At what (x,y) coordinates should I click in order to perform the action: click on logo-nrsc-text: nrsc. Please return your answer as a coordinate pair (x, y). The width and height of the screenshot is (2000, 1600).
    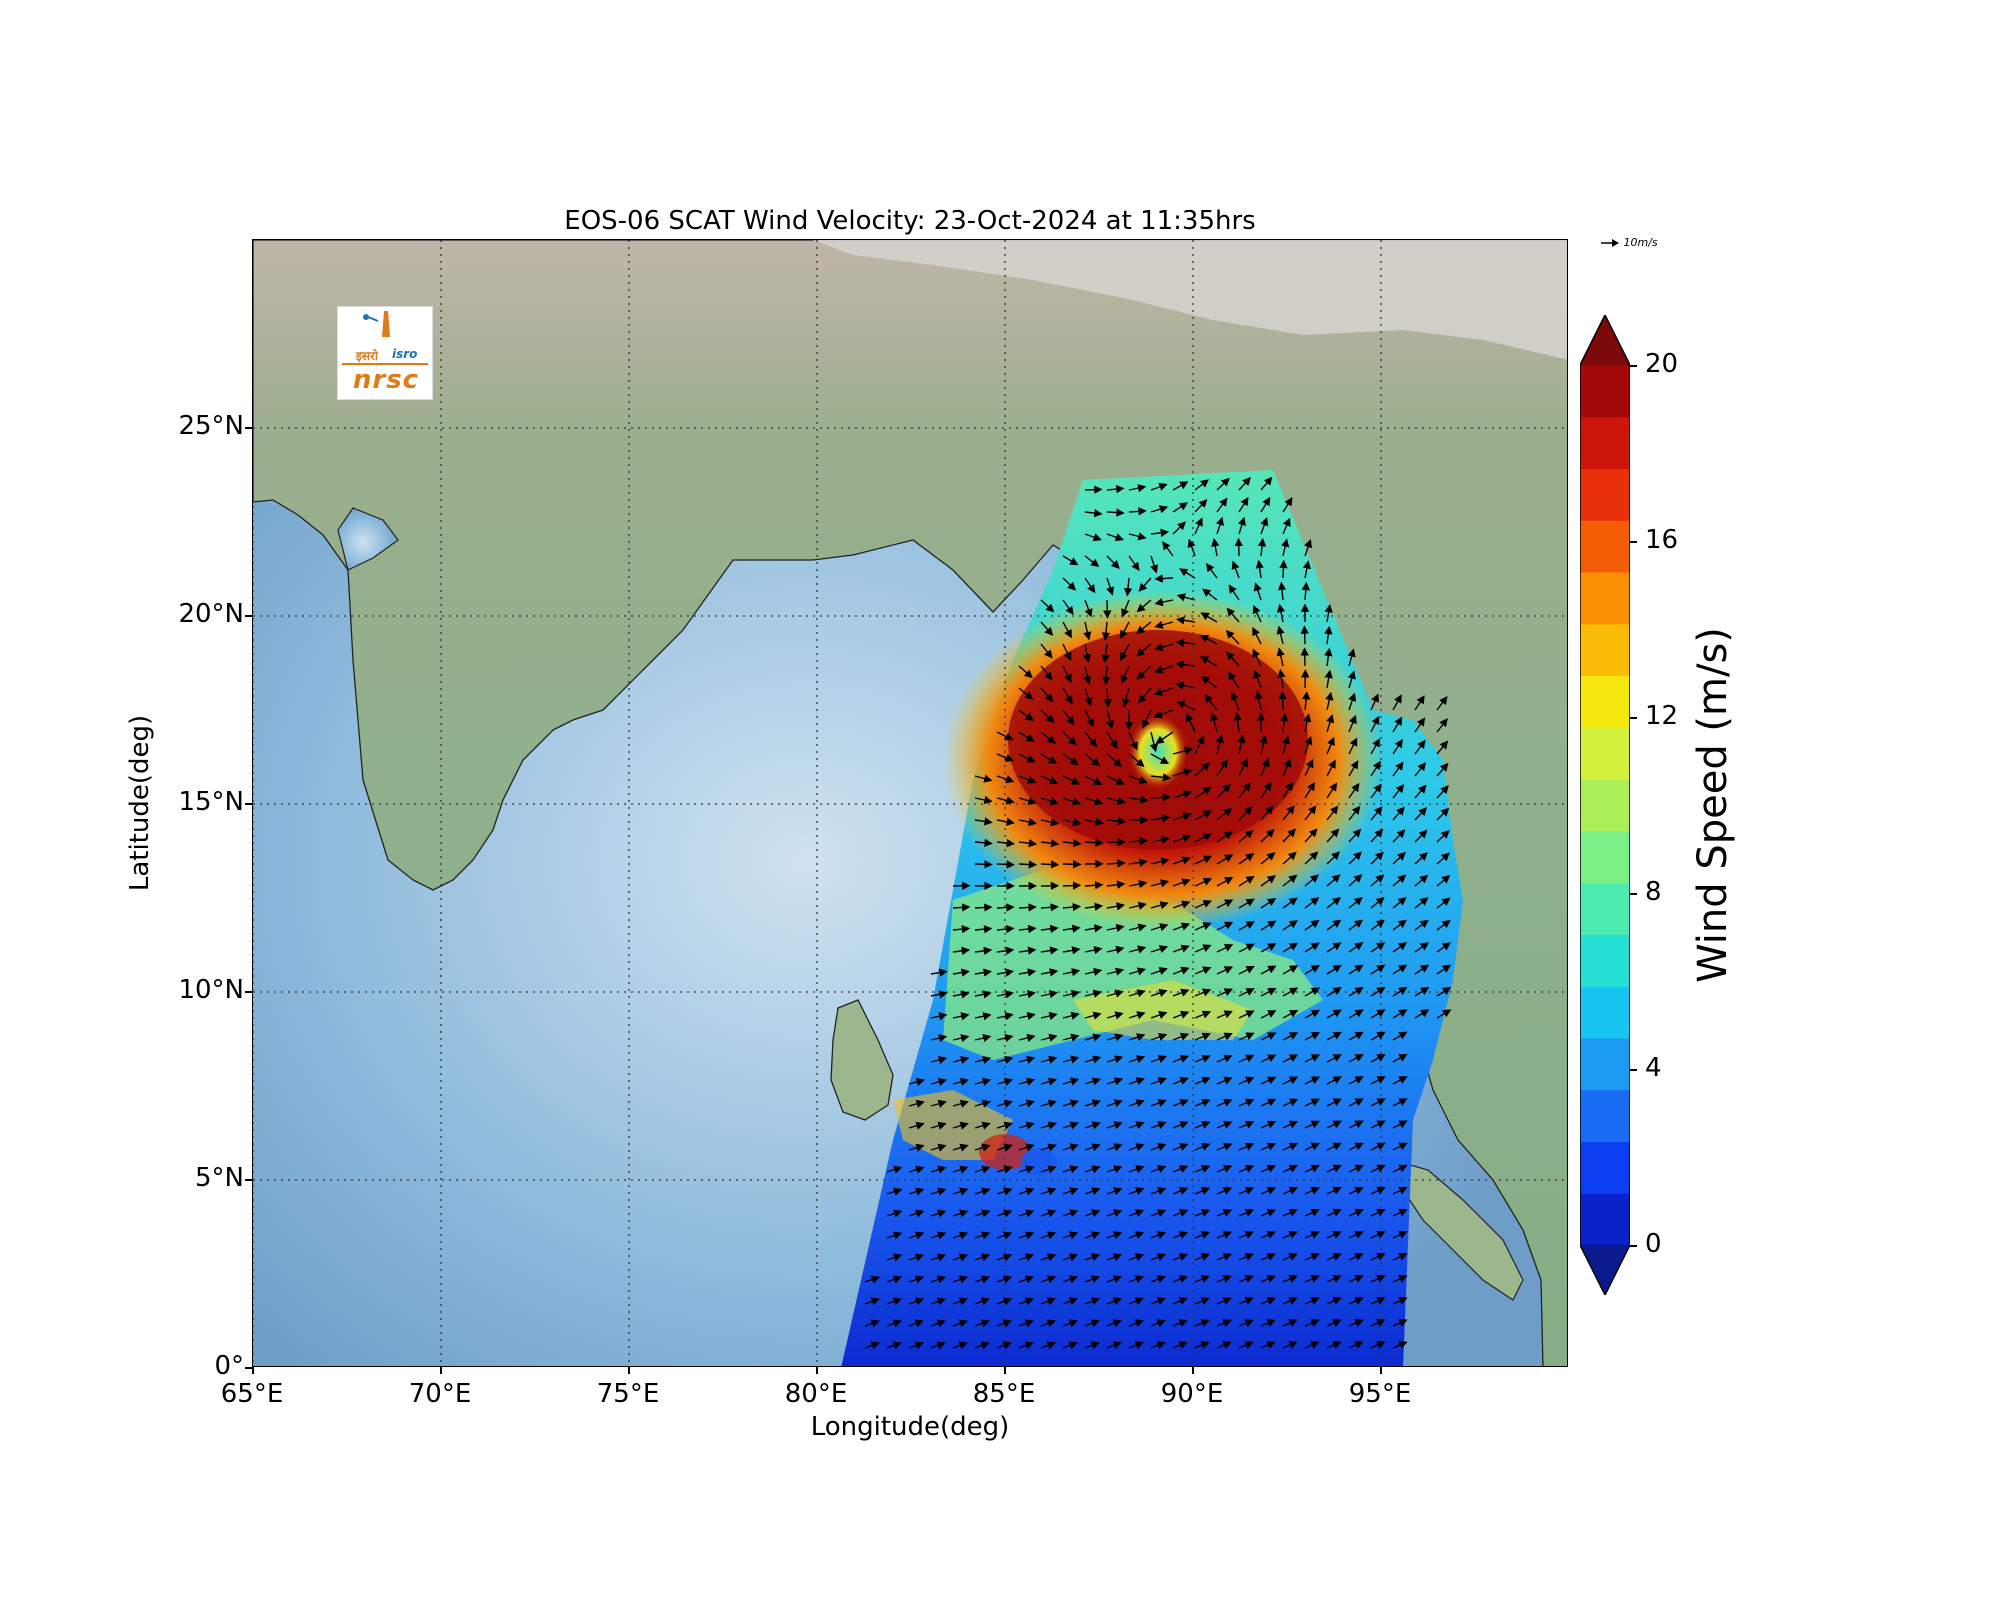
    Looking at the image, I should click on (386, 380).